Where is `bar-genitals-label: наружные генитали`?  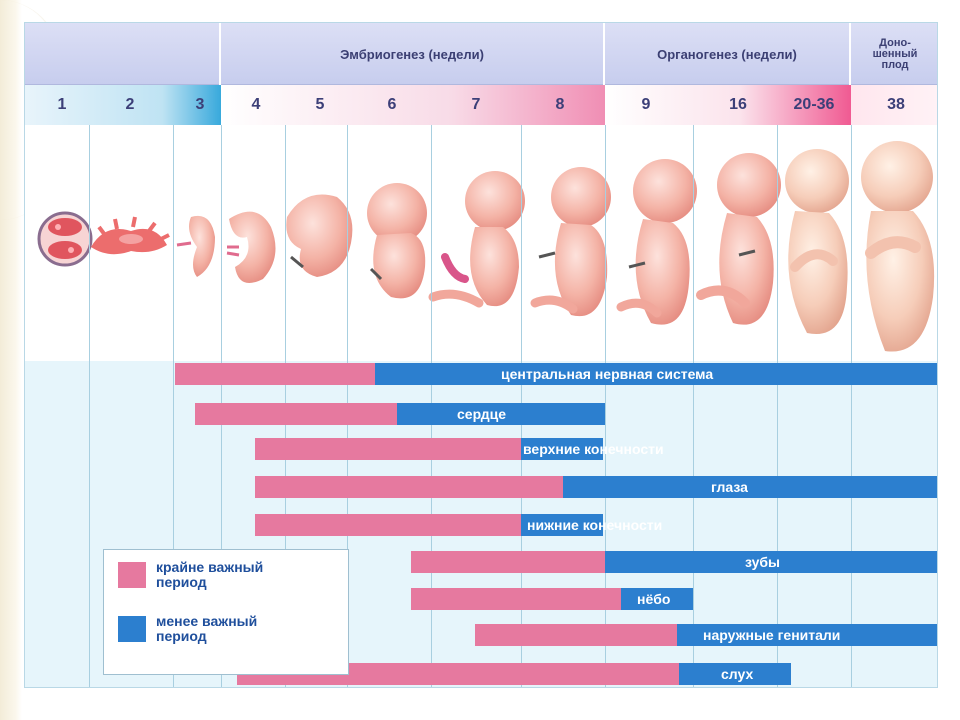 bar-genitals-label: наружные генитали is located at coordinates (772, 635).